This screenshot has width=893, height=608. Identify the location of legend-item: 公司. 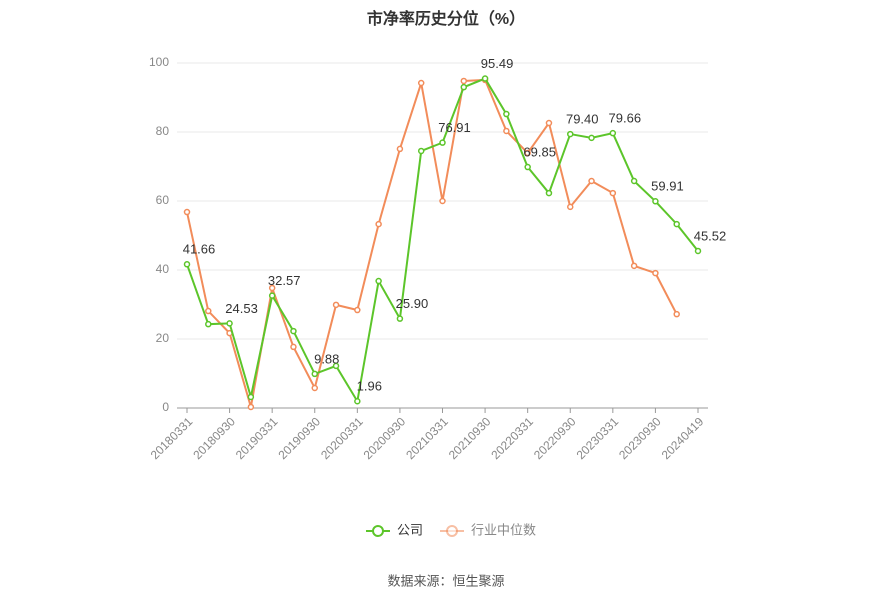
(394, 529).